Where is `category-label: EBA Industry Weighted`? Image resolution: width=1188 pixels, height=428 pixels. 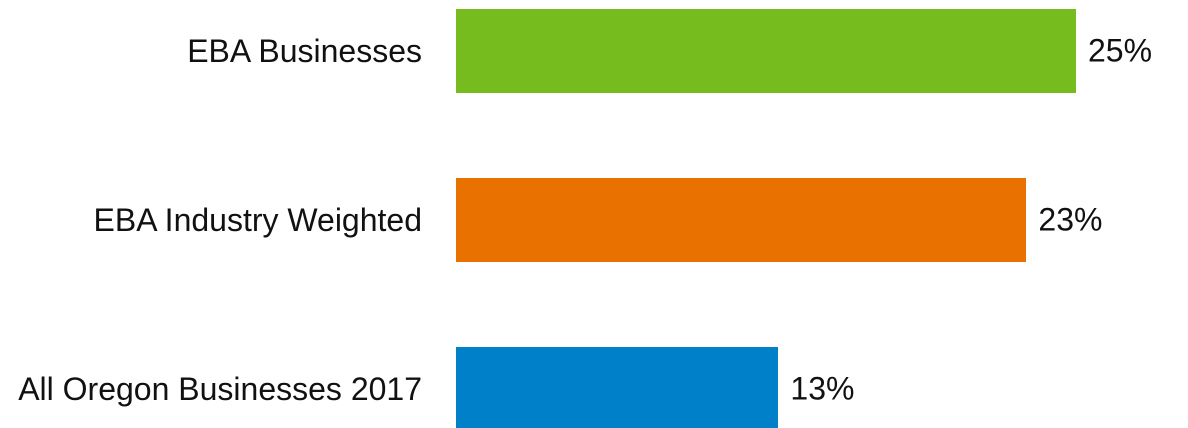 category-label: EBA Industry Weighted is located at coordinates (257, 220).